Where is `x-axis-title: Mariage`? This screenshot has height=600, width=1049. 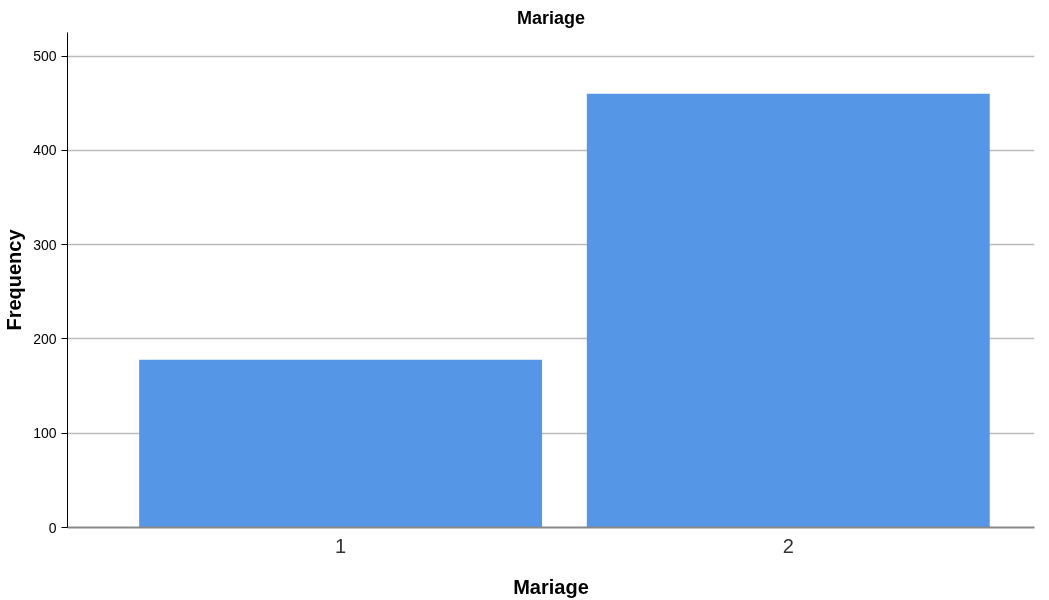 x-axis-title: Mariage is located at coordinates (551, 586).